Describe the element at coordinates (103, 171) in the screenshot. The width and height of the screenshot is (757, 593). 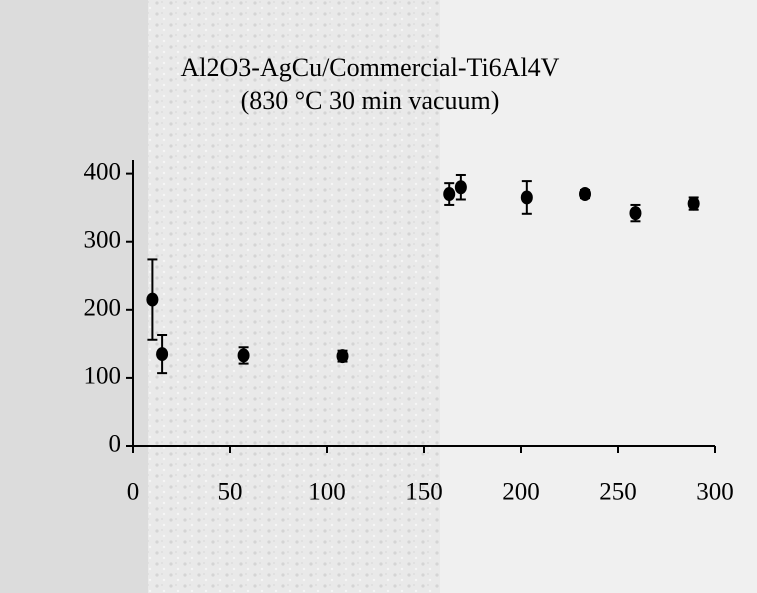
I see `y-tick-label: 400` at that location.